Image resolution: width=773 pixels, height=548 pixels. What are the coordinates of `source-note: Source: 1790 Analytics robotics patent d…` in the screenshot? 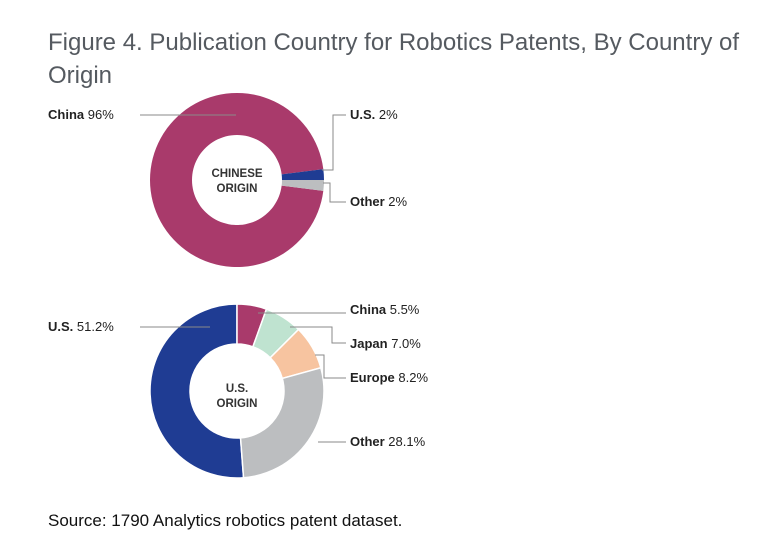 It's located at (225, 520).